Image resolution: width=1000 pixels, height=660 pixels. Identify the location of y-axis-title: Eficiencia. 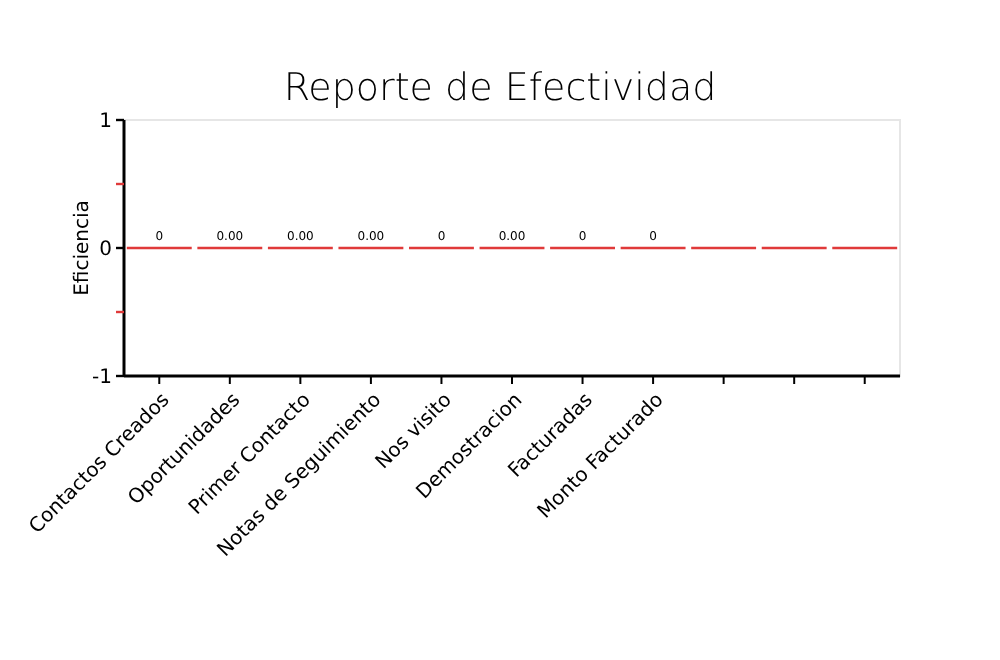
(83, 248).